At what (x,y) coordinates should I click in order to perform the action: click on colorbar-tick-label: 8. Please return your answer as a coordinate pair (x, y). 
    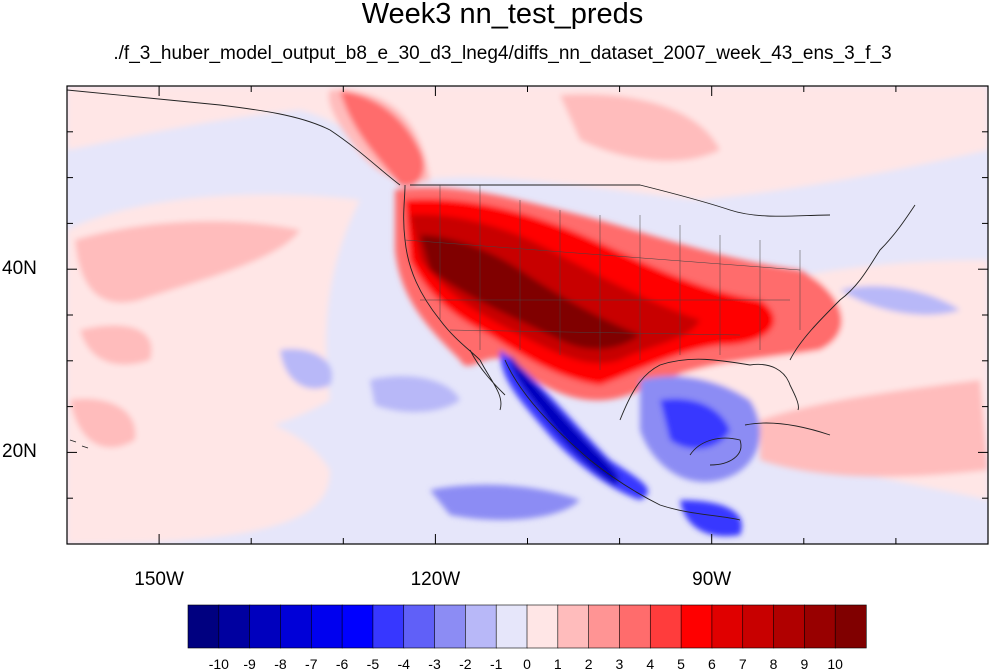
    Looking at the image, I should click on (773, 664).